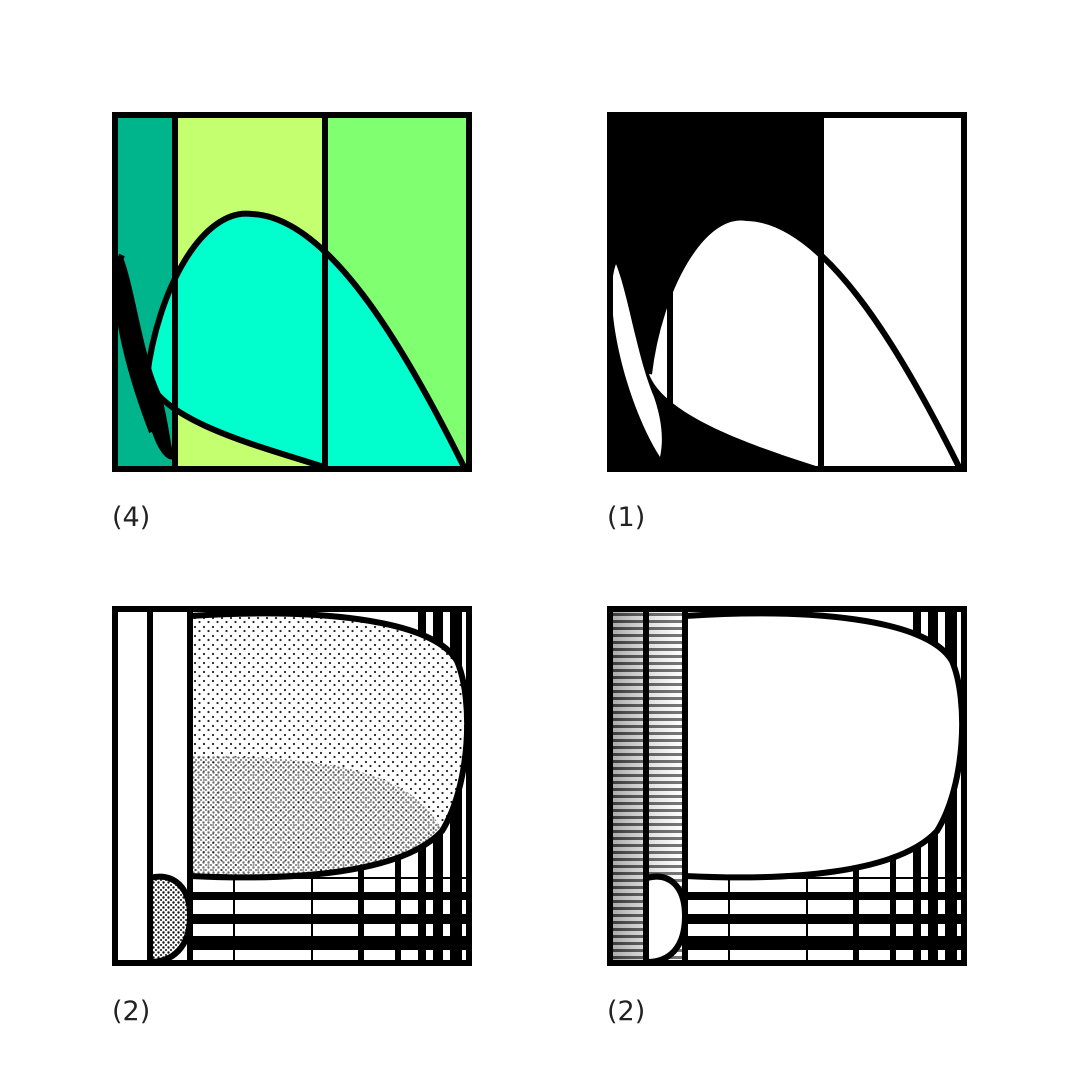  What do you see at coordinates (636, 360) in the screenshot?
I see `region-white-petal` at bounding box center [636, 360].